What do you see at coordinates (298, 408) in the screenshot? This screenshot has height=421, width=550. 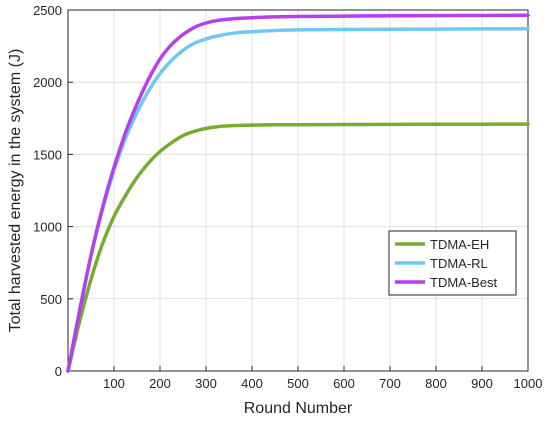 I see `x-axis-label: Round Number` at bounding box center [298, 408].